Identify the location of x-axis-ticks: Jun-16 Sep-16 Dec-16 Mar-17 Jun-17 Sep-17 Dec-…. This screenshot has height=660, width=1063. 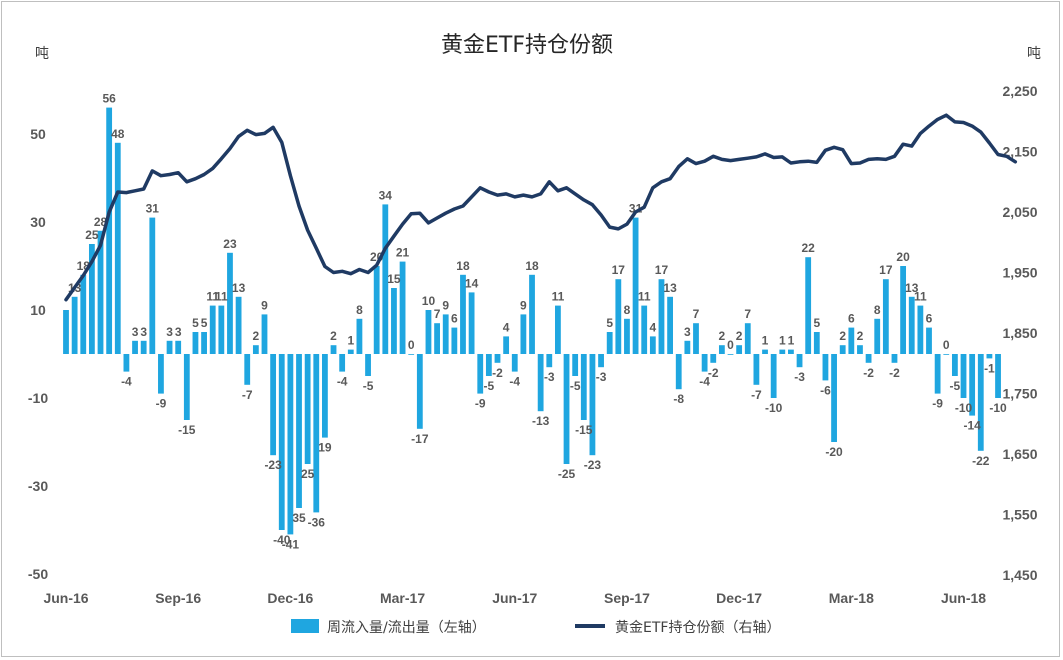
(514, 598).